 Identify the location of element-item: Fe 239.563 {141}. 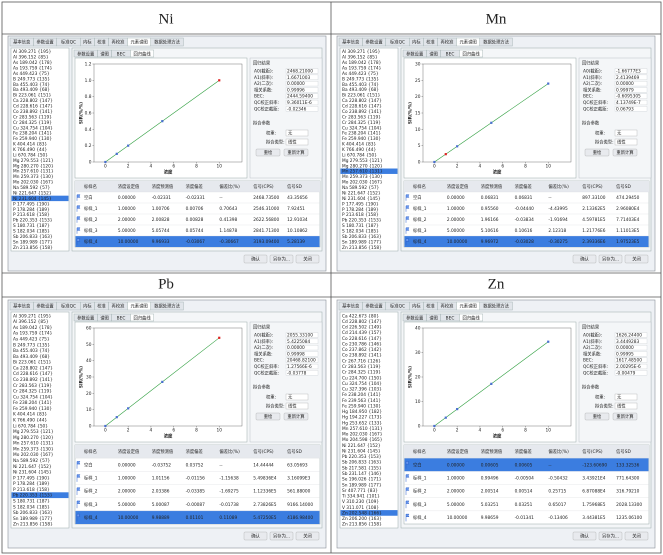
(361, 401).